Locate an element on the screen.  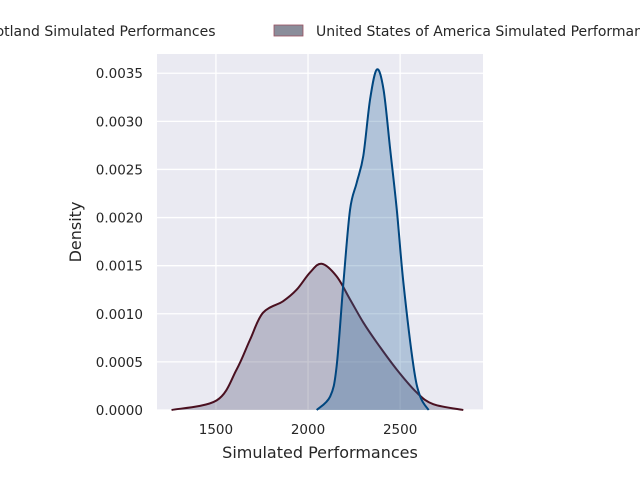
legend-swatch-usa is located at coordinates (288, 30).